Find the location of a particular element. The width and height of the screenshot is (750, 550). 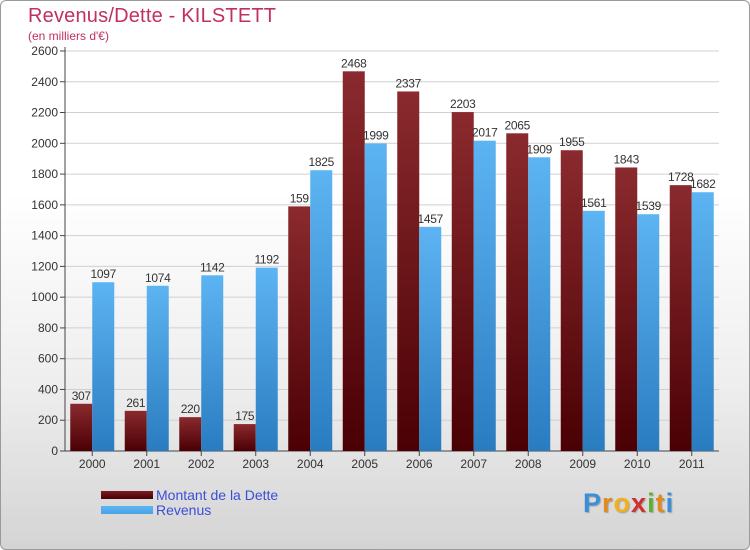

x-tick-label: 2008 is located at coordinates (528, 464).